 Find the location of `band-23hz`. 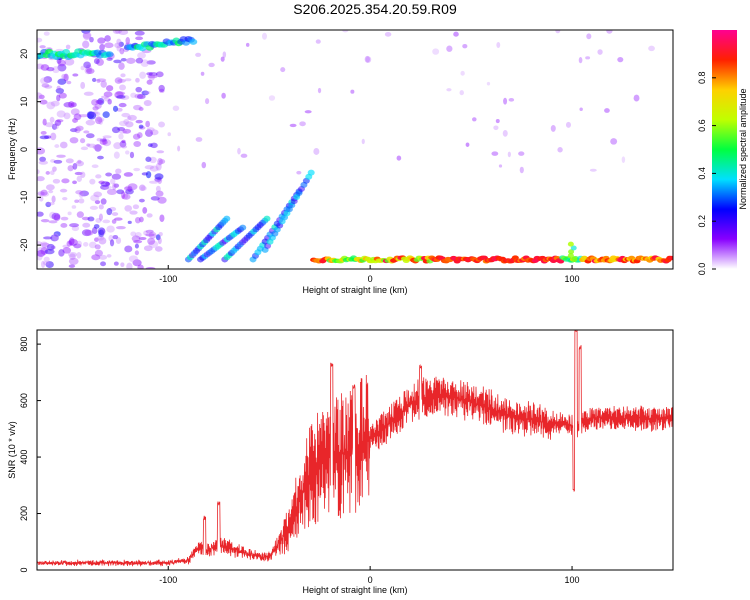

band-23hz is located at coordinates (561, 261).